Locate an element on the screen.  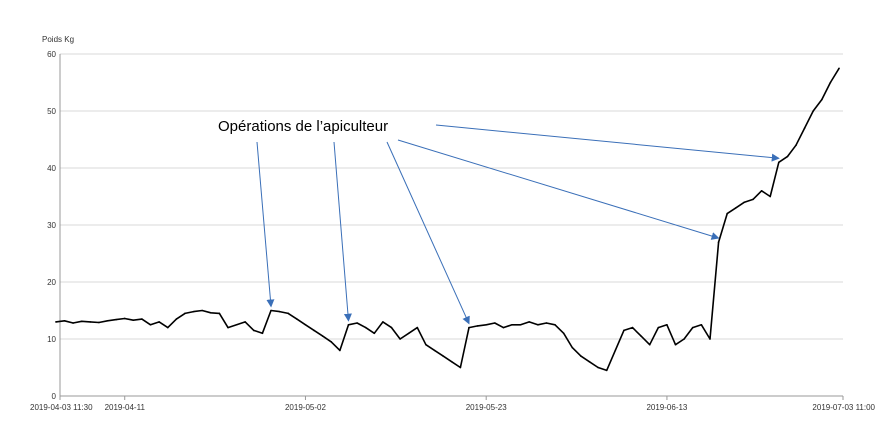
y-tick-label-0: 0 is located at coordinates (54, 396).